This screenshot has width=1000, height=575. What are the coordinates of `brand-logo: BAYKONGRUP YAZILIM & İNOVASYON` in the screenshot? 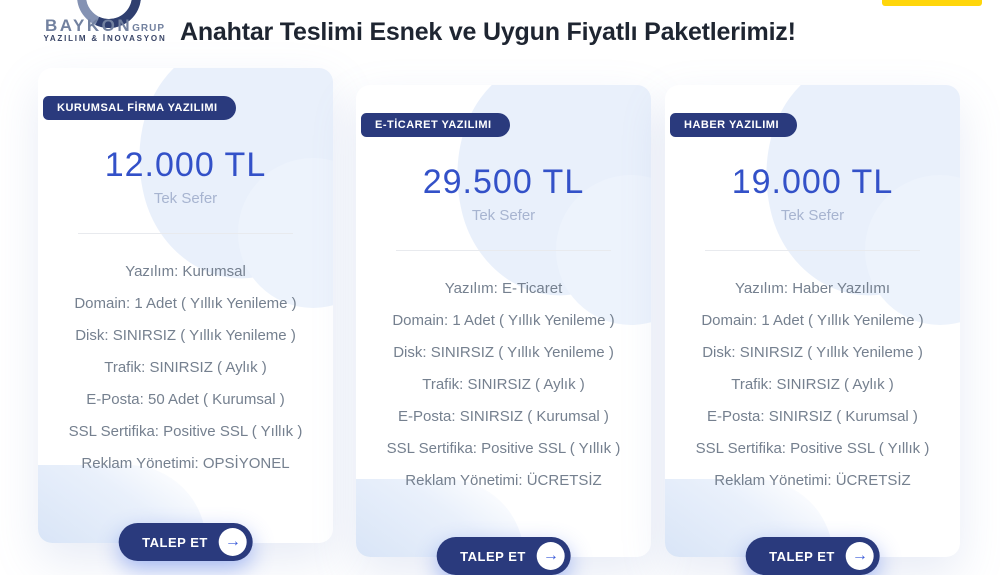 It's located at (105, 25).